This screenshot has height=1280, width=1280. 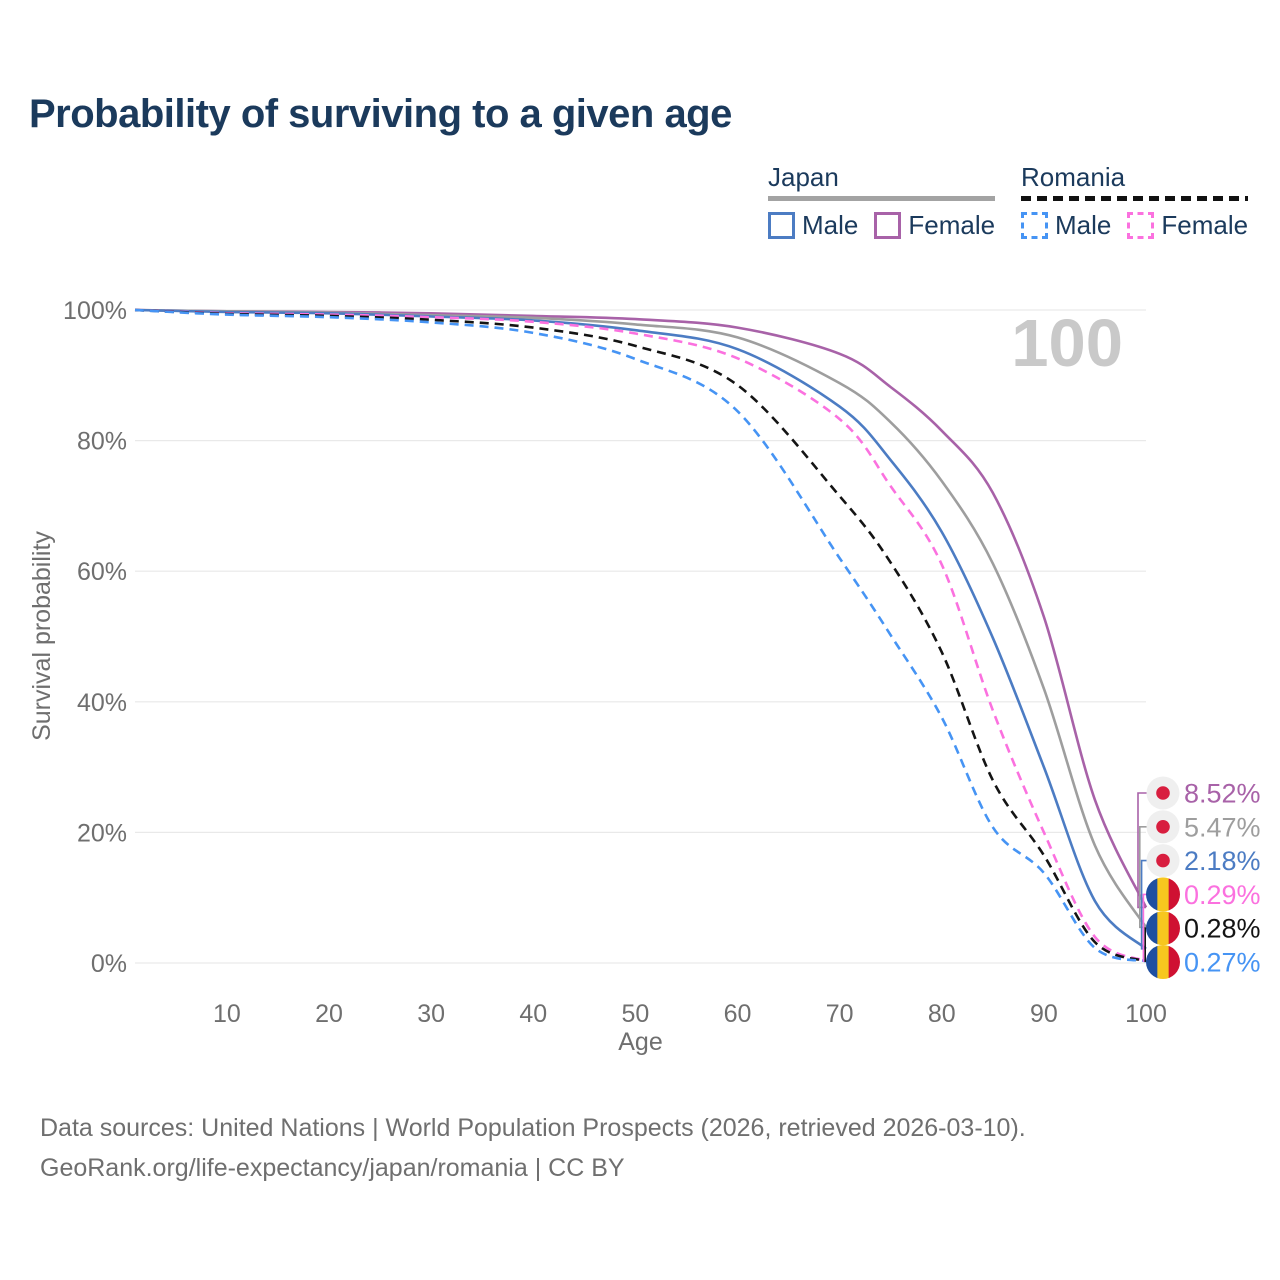 I want to click on romania-male-swatch, so click(x=1034, y=225).